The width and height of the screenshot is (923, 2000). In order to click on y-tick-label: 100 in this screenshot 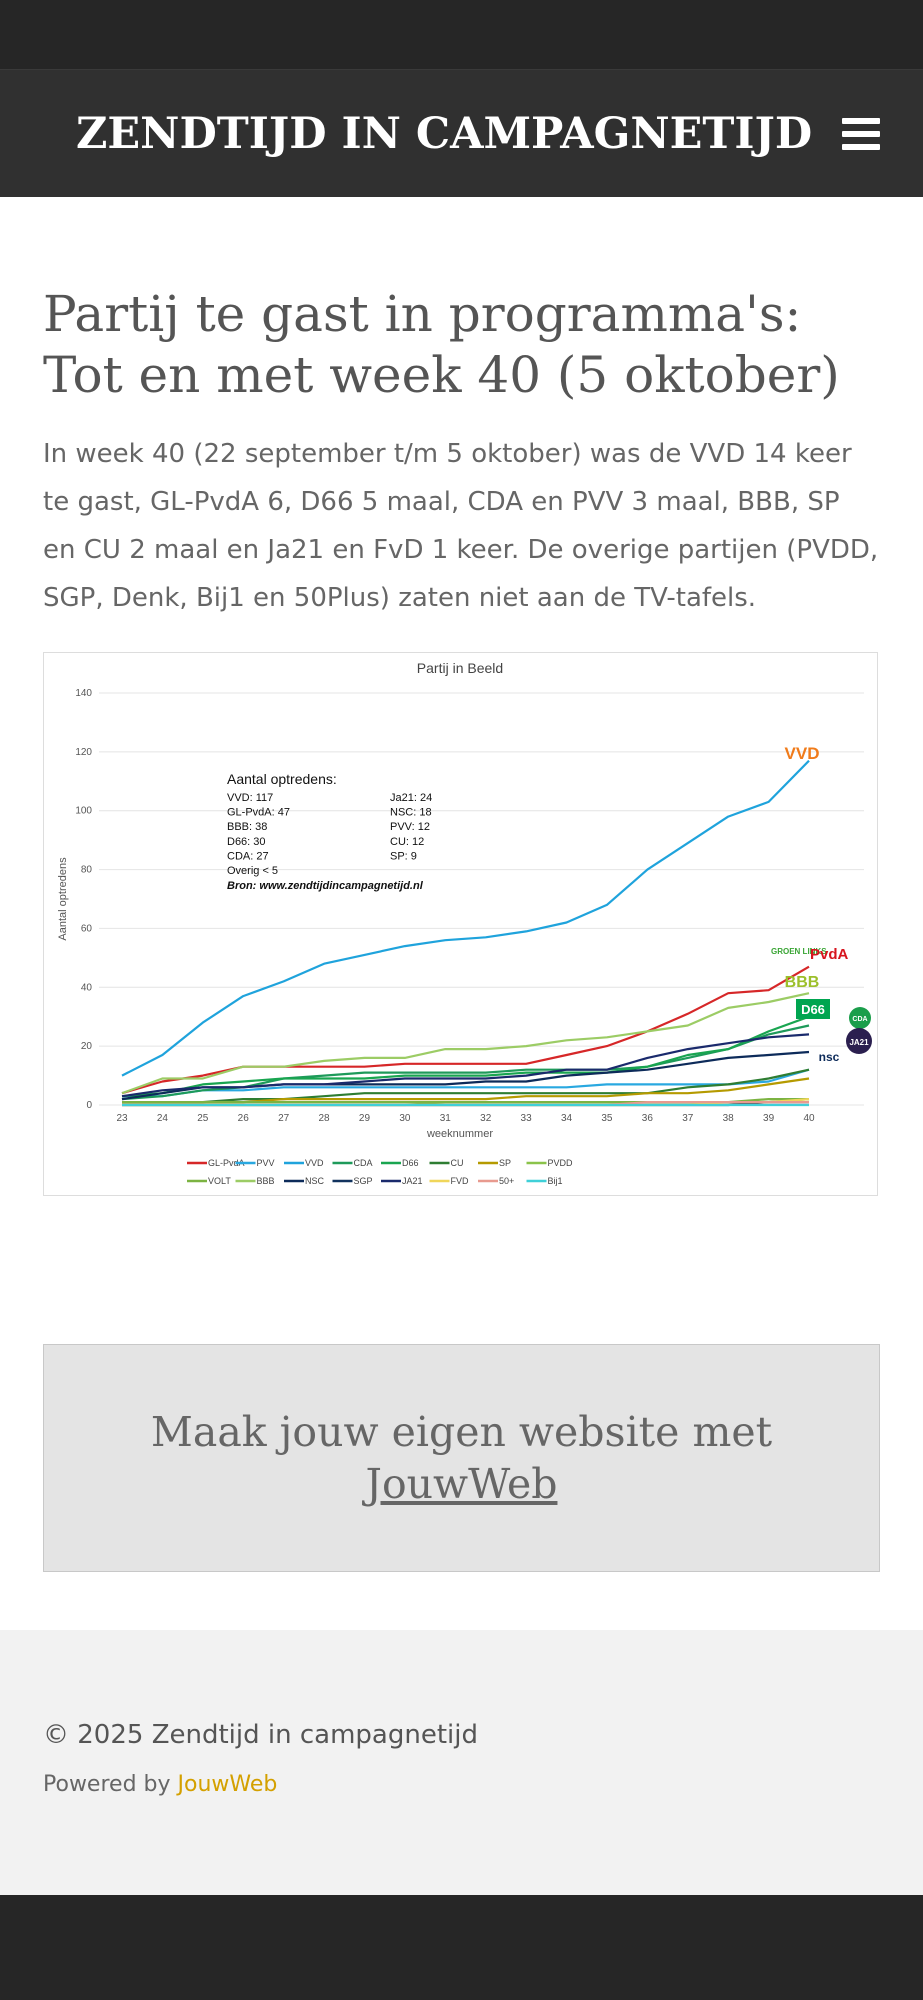, I will do `click(83, 811)`.